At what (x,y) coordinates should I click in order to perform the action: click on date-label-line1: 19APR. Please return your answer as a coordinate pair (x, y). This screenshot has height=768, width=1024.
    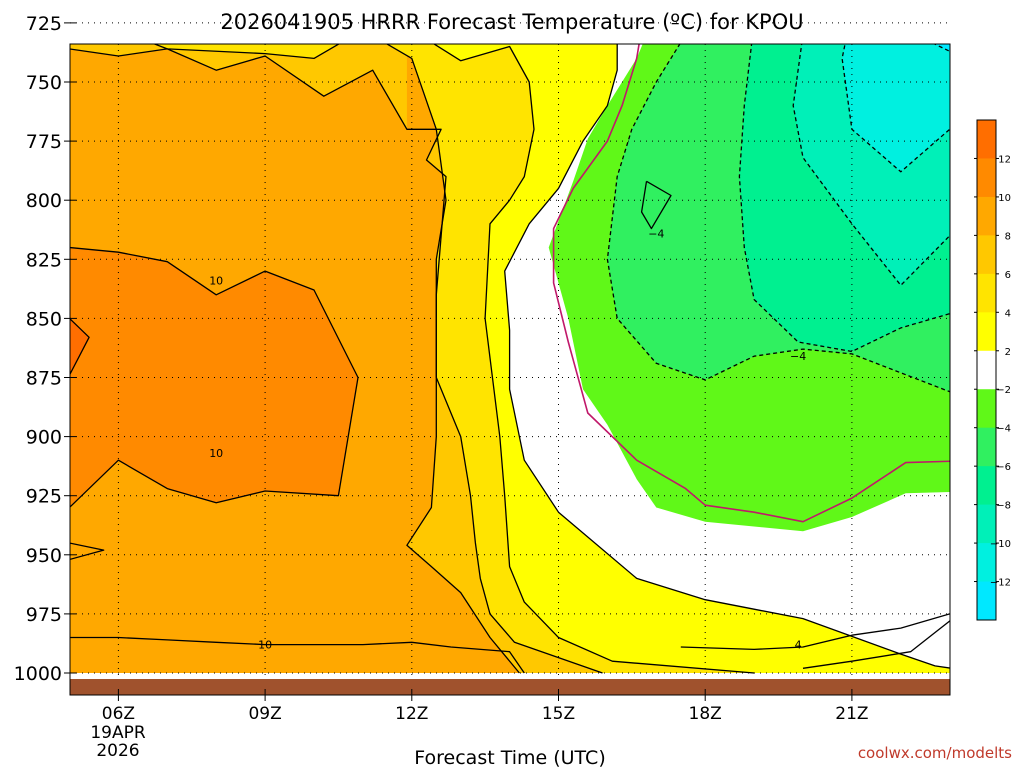
    Looking at the image, I should click on (118, 733).